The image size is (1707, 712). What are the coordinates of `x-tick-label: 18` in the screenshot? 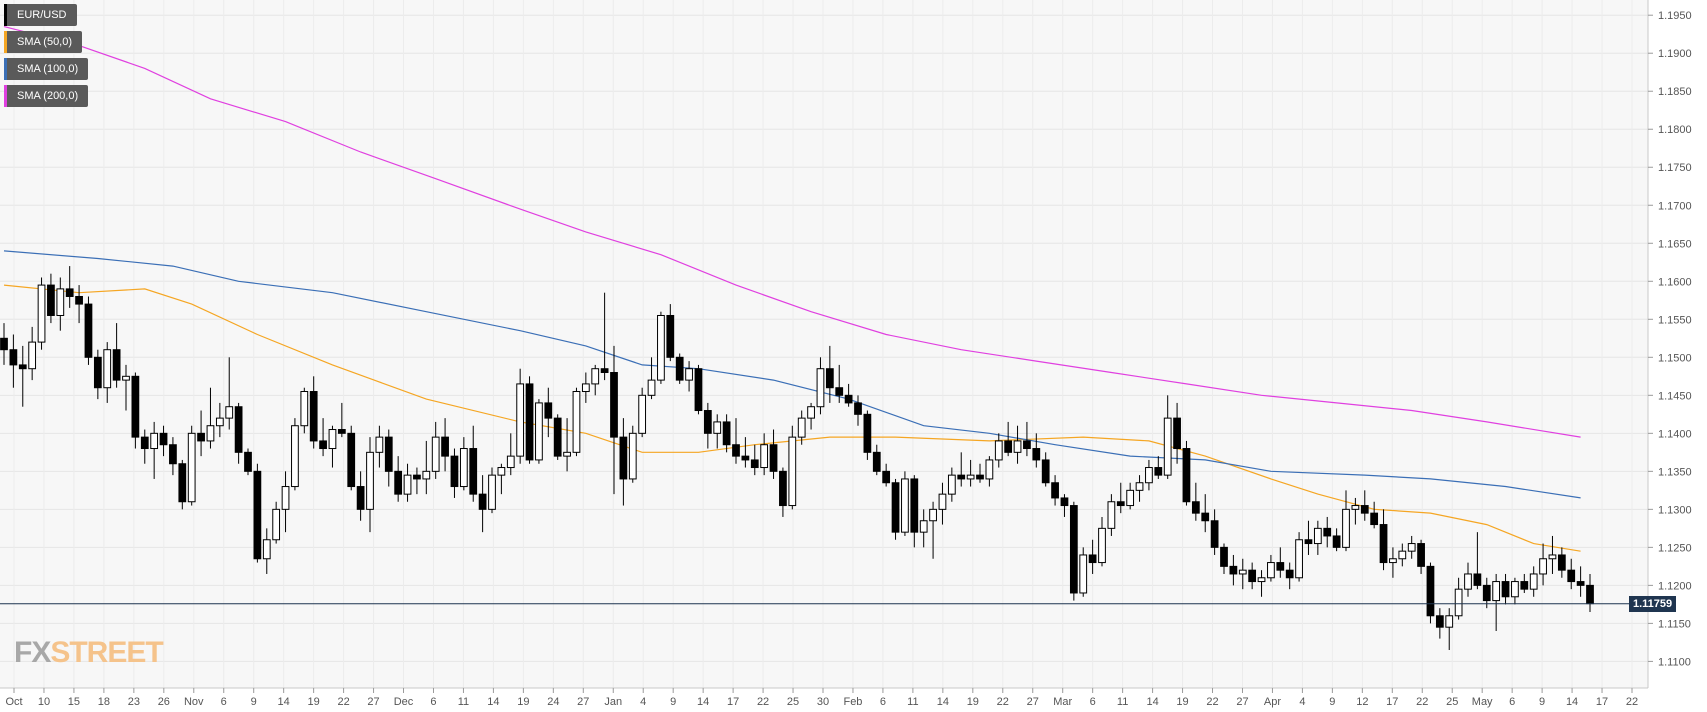 It's located at (104, 702).